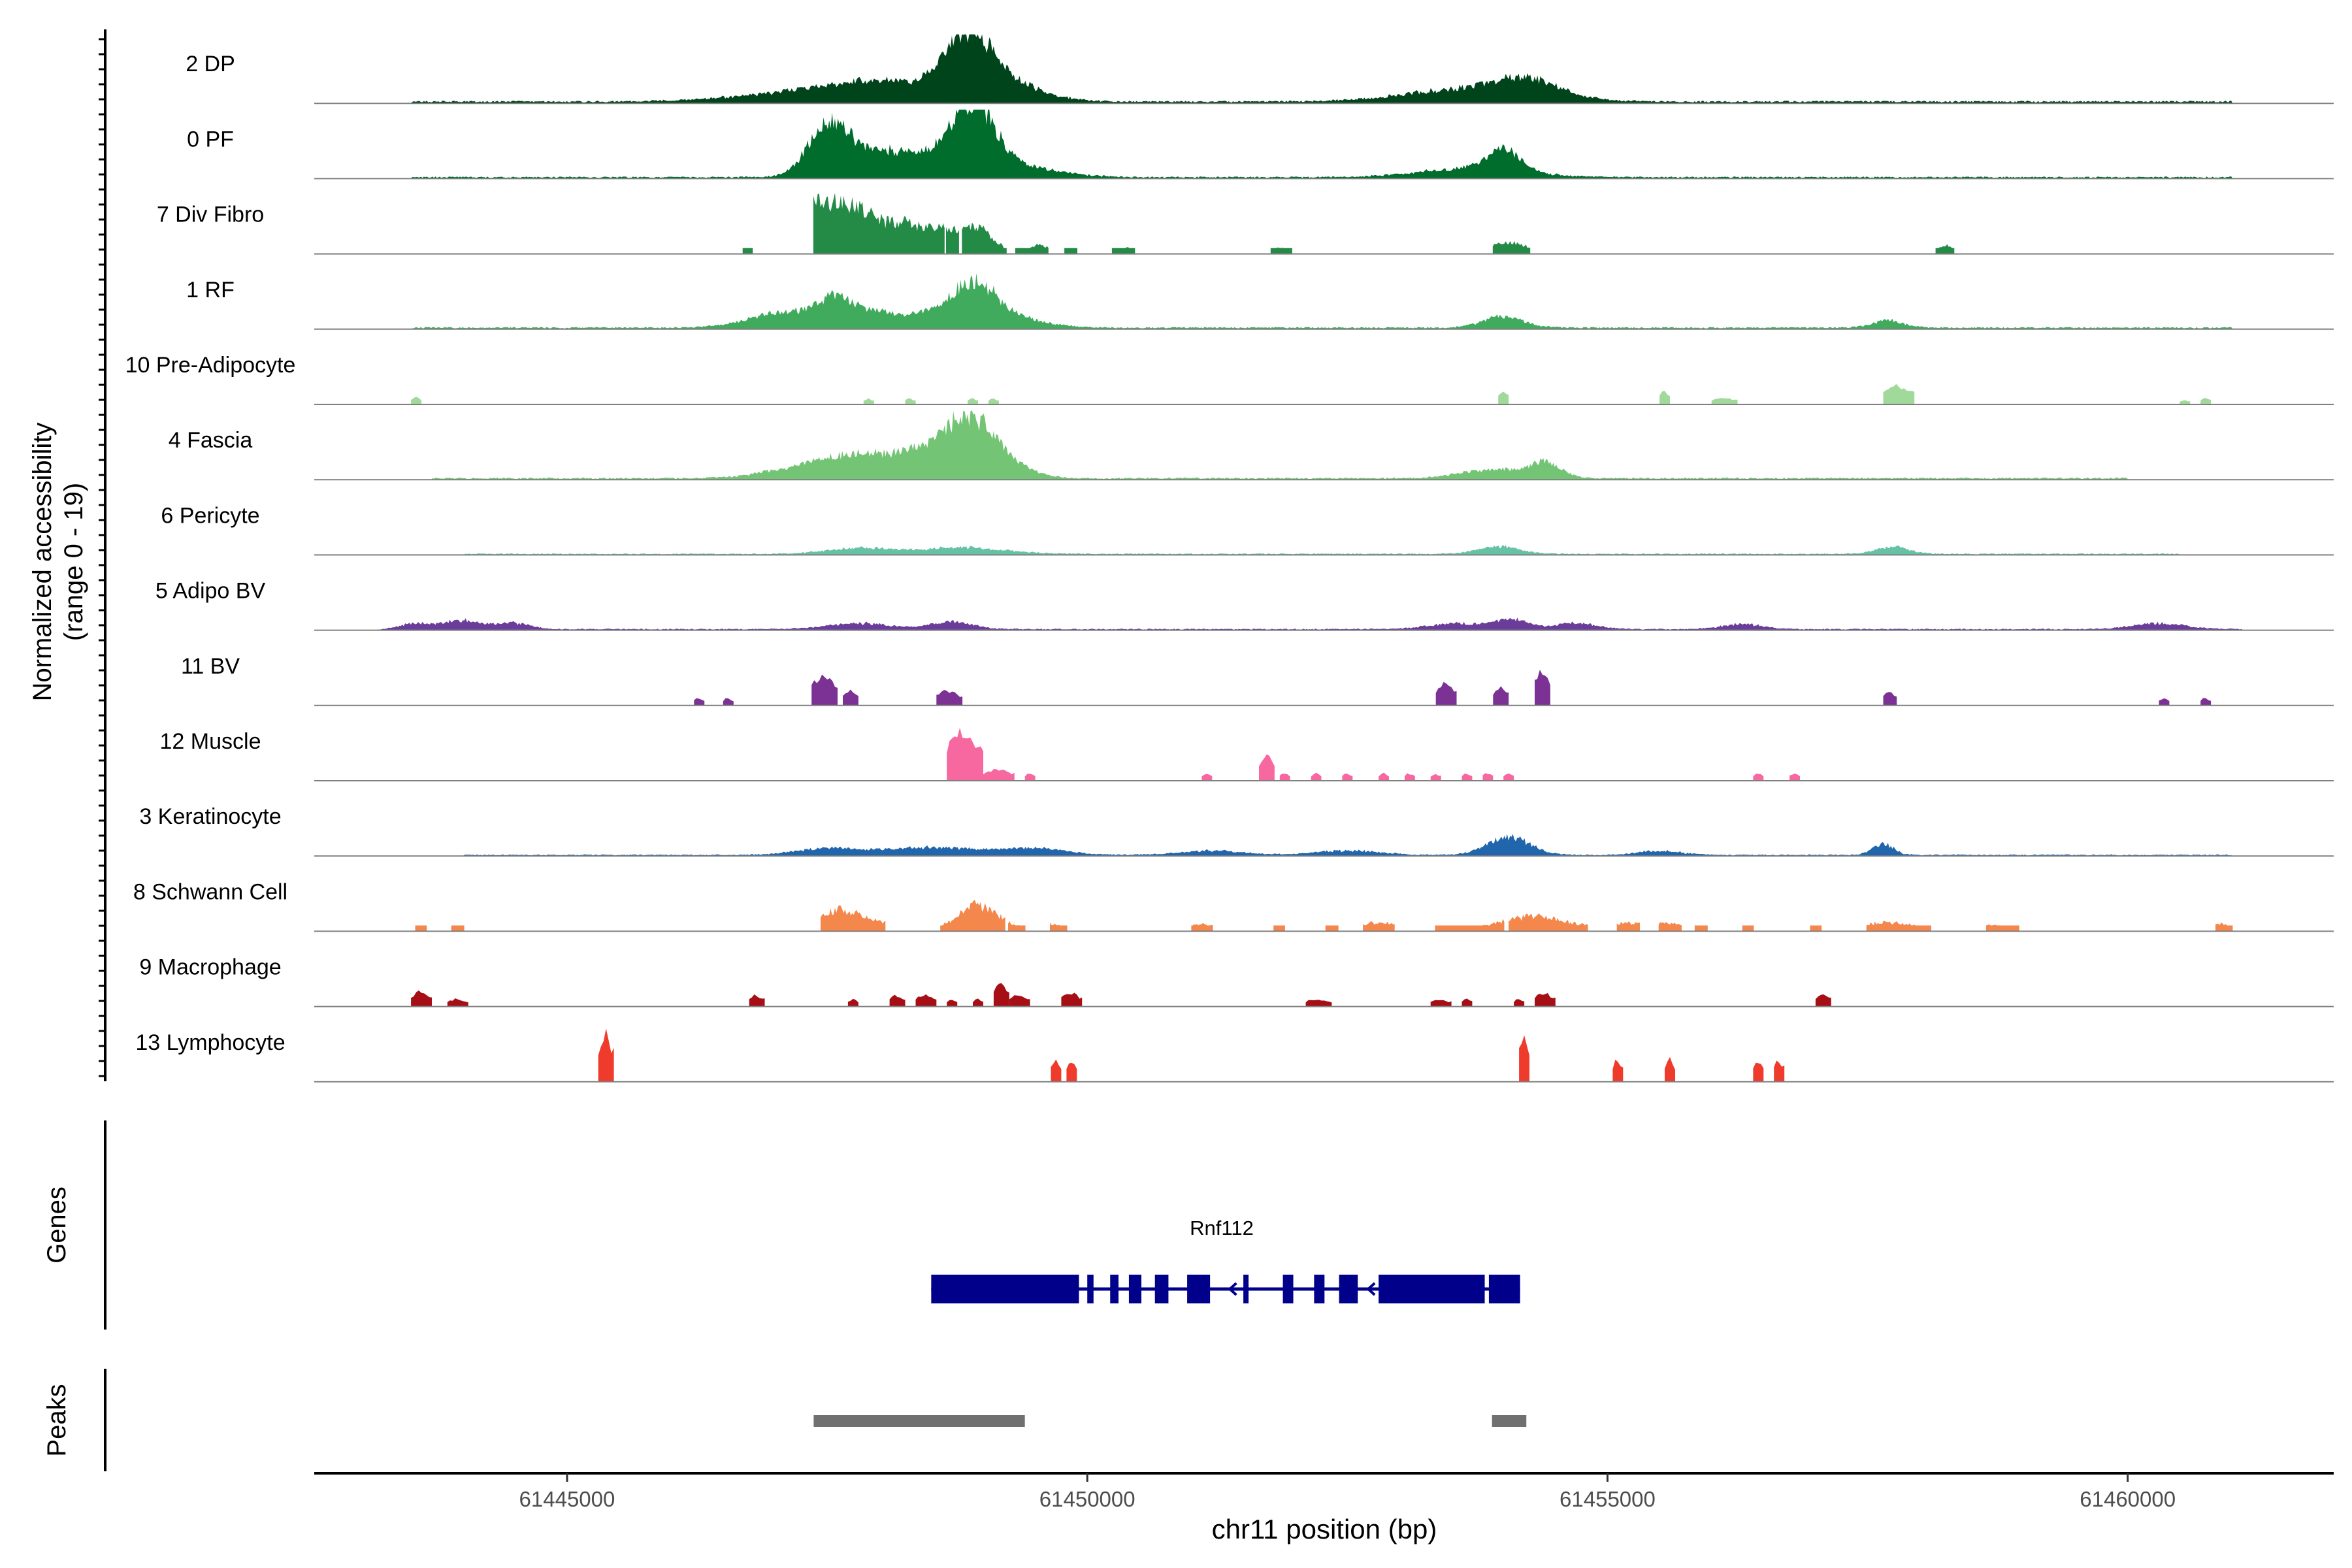 This screenshot has width=2352, height=1568. Describe the element at coordinates (210, 515) in the screenshot. I see `track-label: 6 Pericyte` at that location.